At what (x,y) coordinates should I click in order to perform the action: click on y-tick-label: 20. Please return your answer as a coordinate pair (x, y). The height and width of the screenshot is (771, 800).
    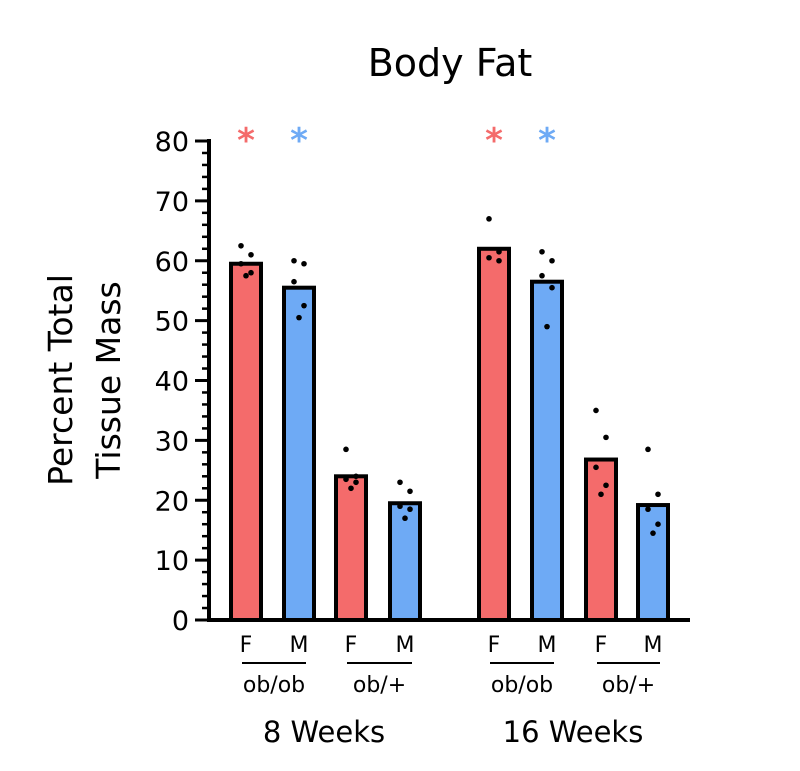
    Looking at the image, I should click on (172, 501).